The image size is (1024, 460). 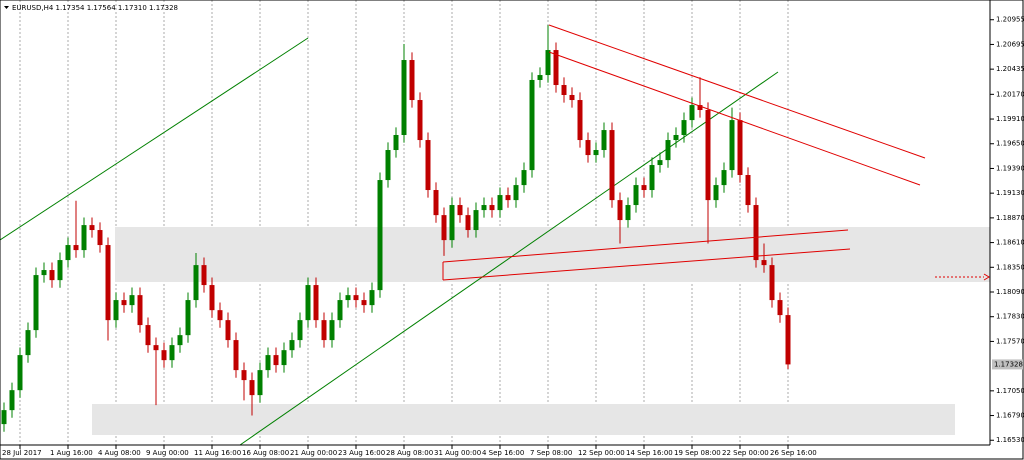 What do you see at coordinates (503, 453) in the screenshot?
I see `x-tick-label: 4 Sep 16:00` at bounding box center [503, 453].